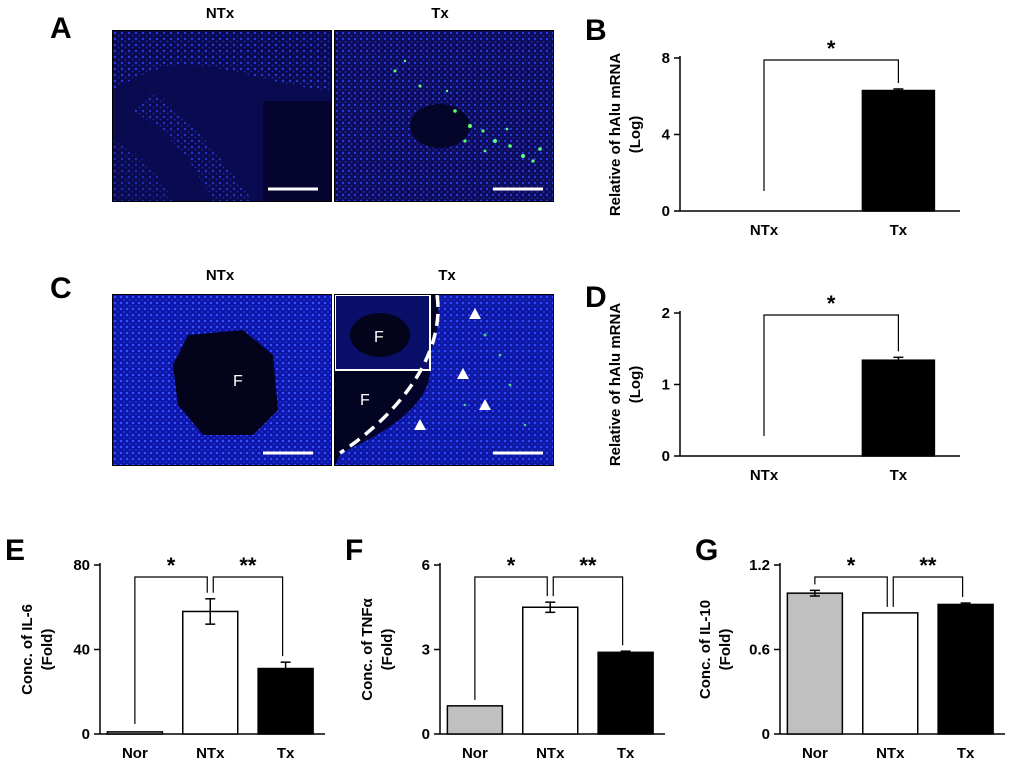 The image size is (1020, 767). What do you see at coordinates (898, 150) in the screenshot?
I see `bar-b` at bounding box center [898, 150].